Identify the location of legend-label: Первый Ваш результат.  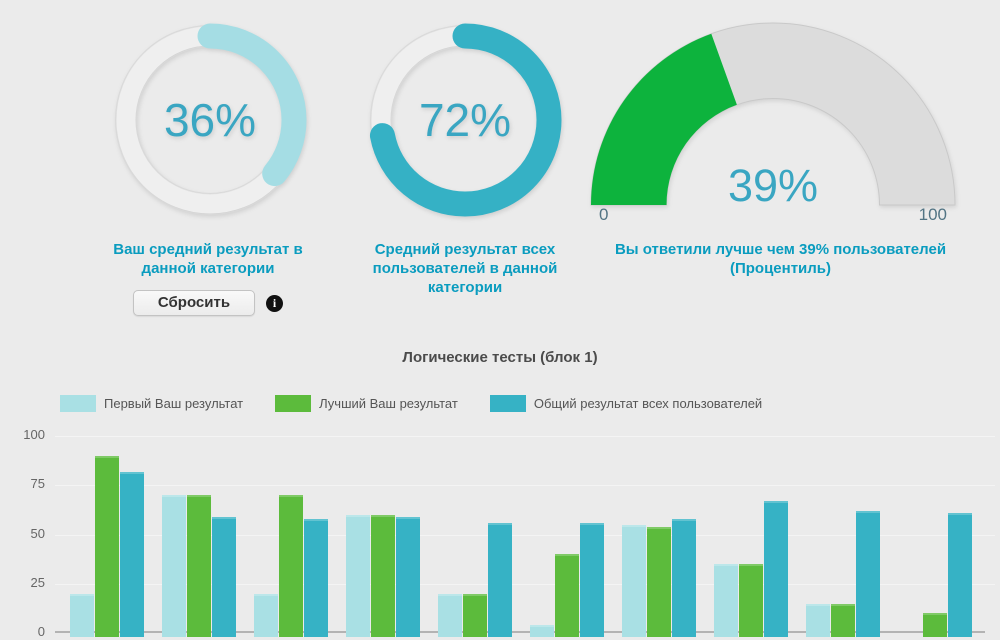
(174, 403).